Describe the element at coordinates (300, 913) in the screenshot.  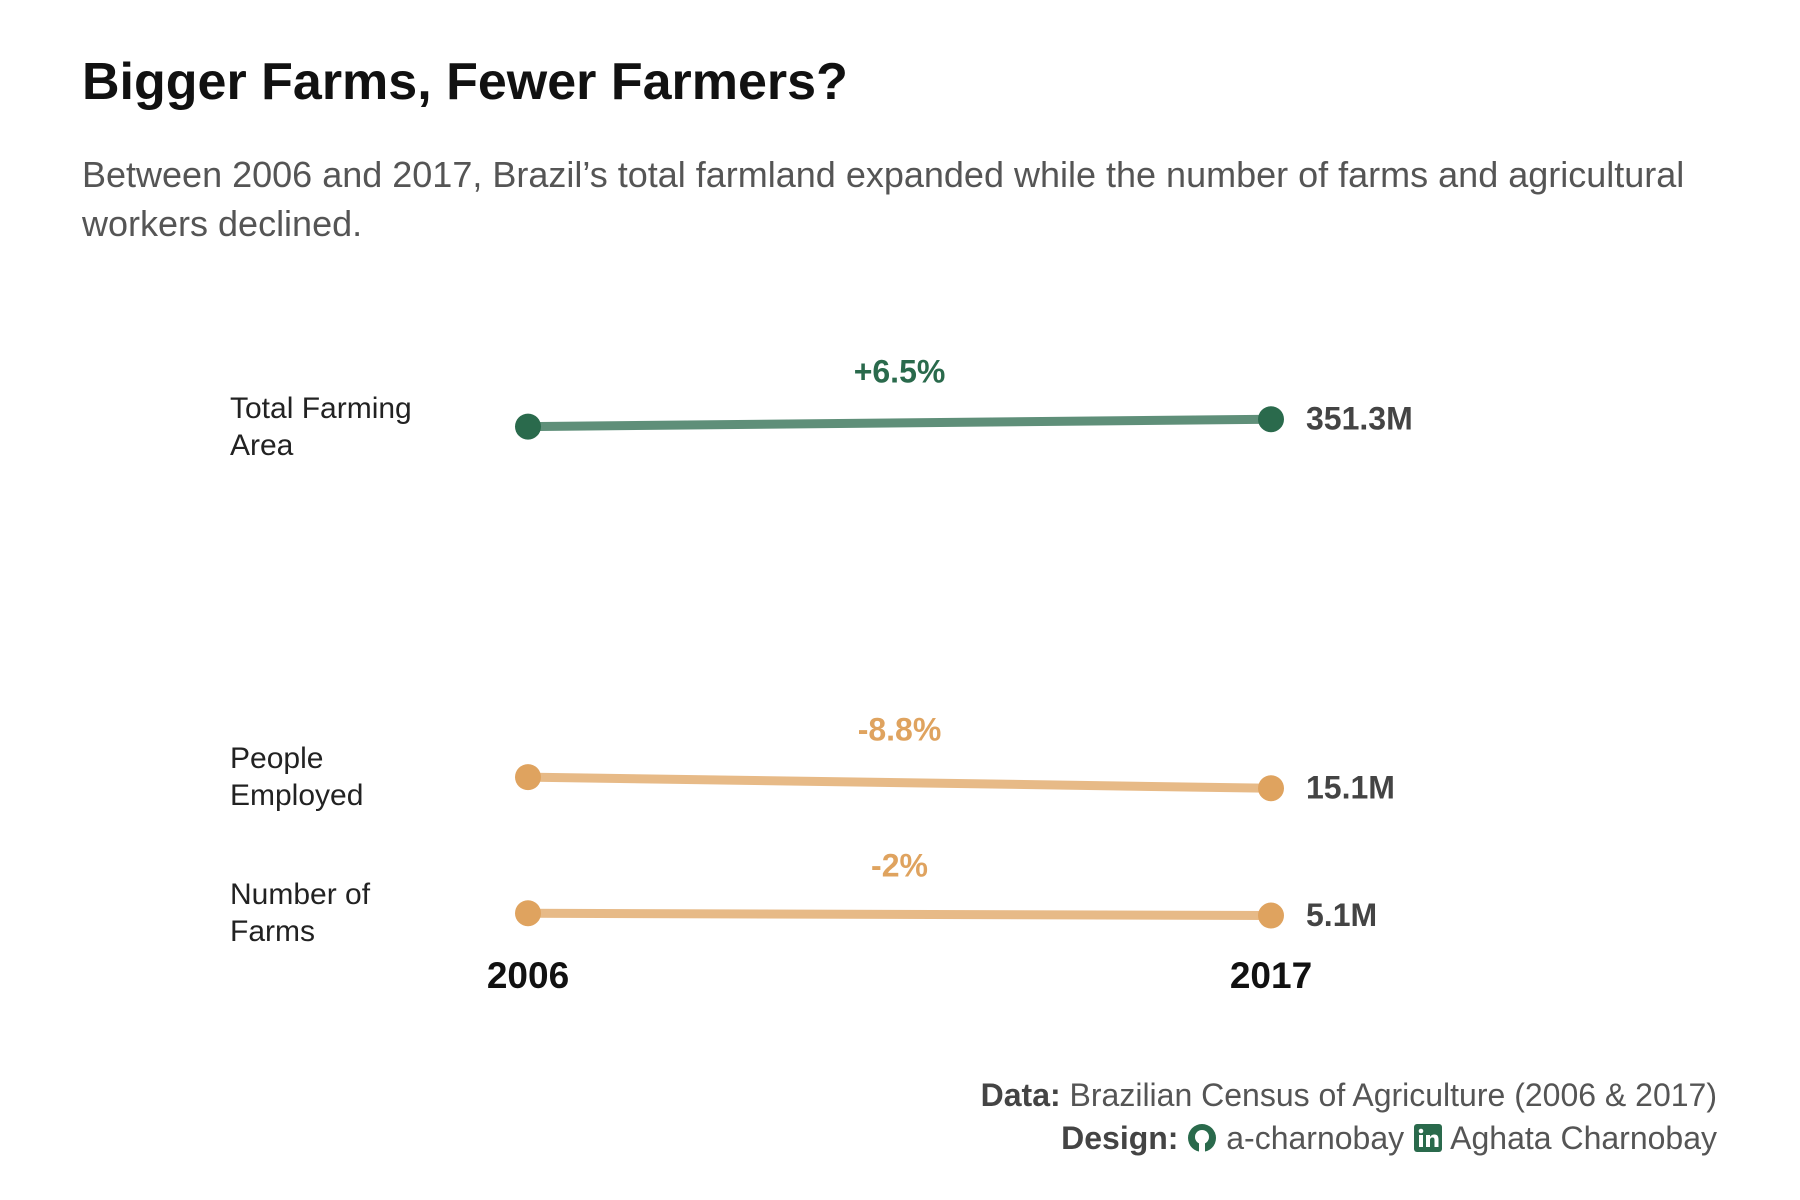
I see `series-label: Number of Farms` at that location.